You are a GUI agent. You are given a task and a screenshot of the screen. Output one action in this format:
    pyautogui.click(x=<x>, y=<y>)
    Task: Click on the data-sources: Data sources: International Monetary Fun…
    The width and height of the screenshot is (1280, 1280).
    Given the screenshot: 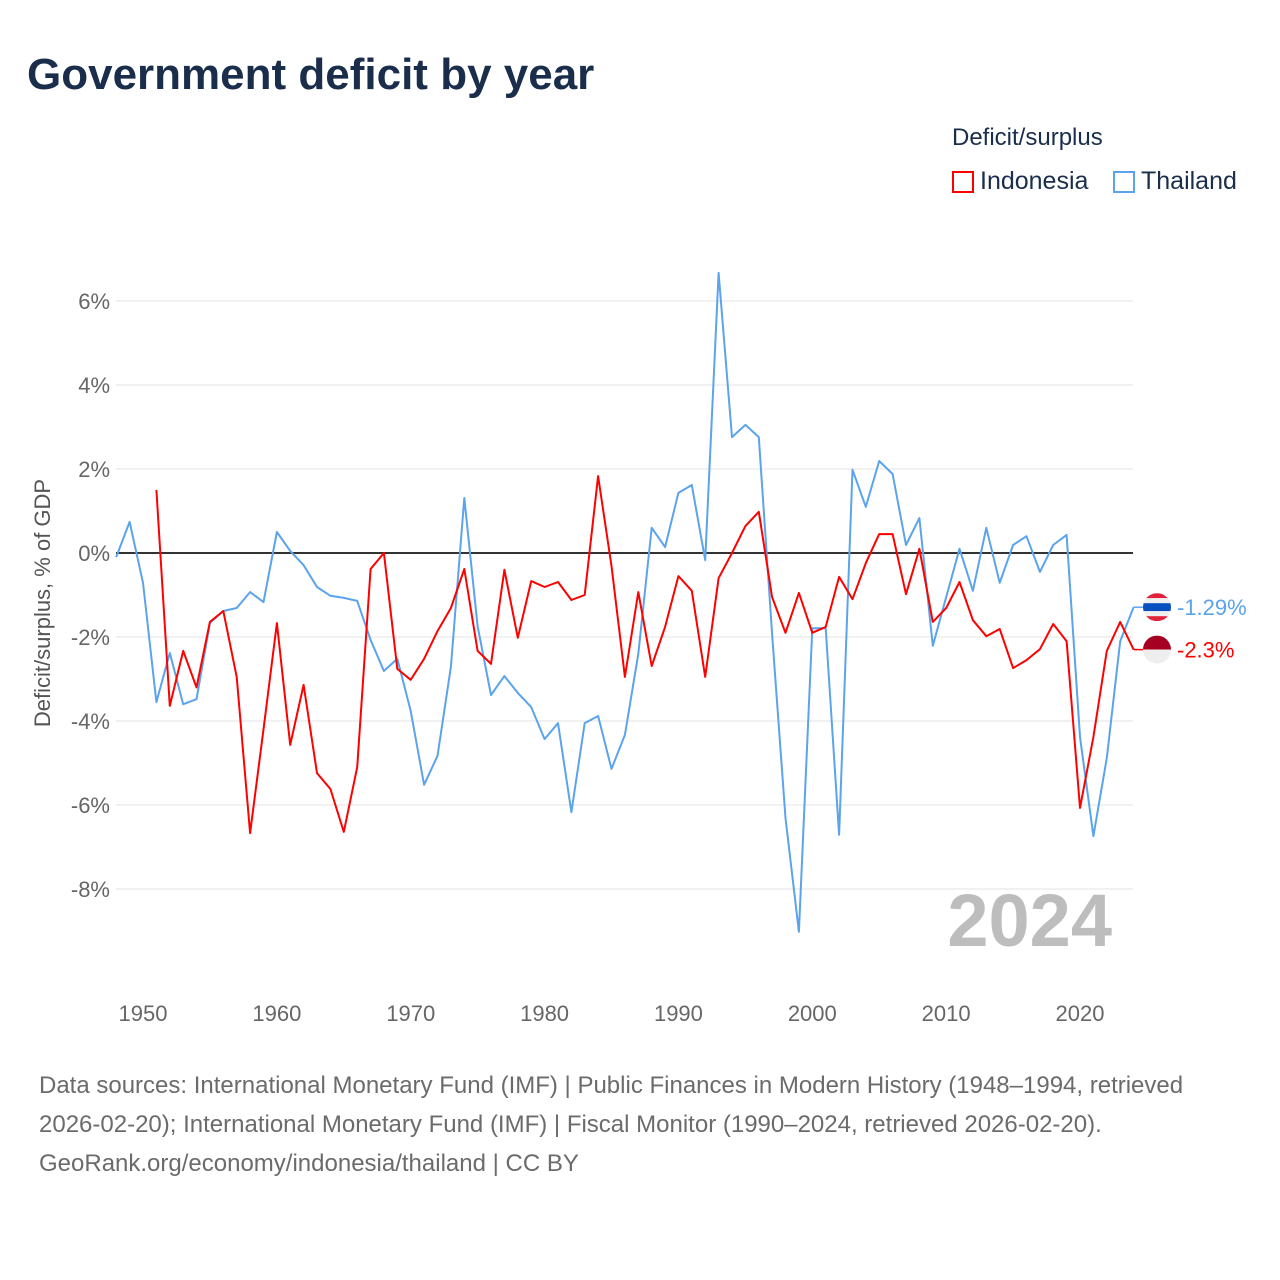 What is the action you would take?
    pyautogui.click(x=611, y=1105)
    